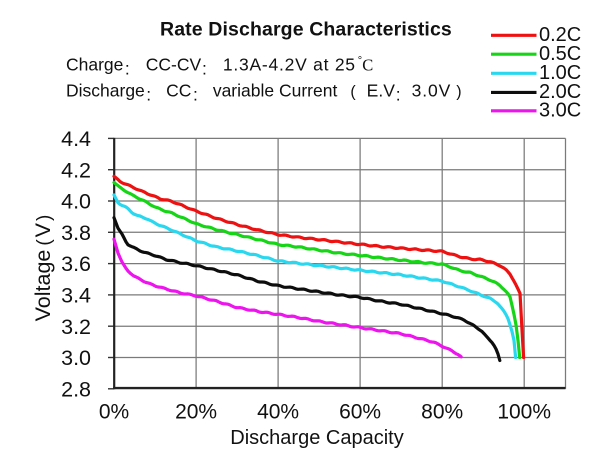 The width and height of the screenshot is (600, 472). Describe the element at coordinates (76, 264) in the screenshot. I see `svg-text: 3.6` at that location.